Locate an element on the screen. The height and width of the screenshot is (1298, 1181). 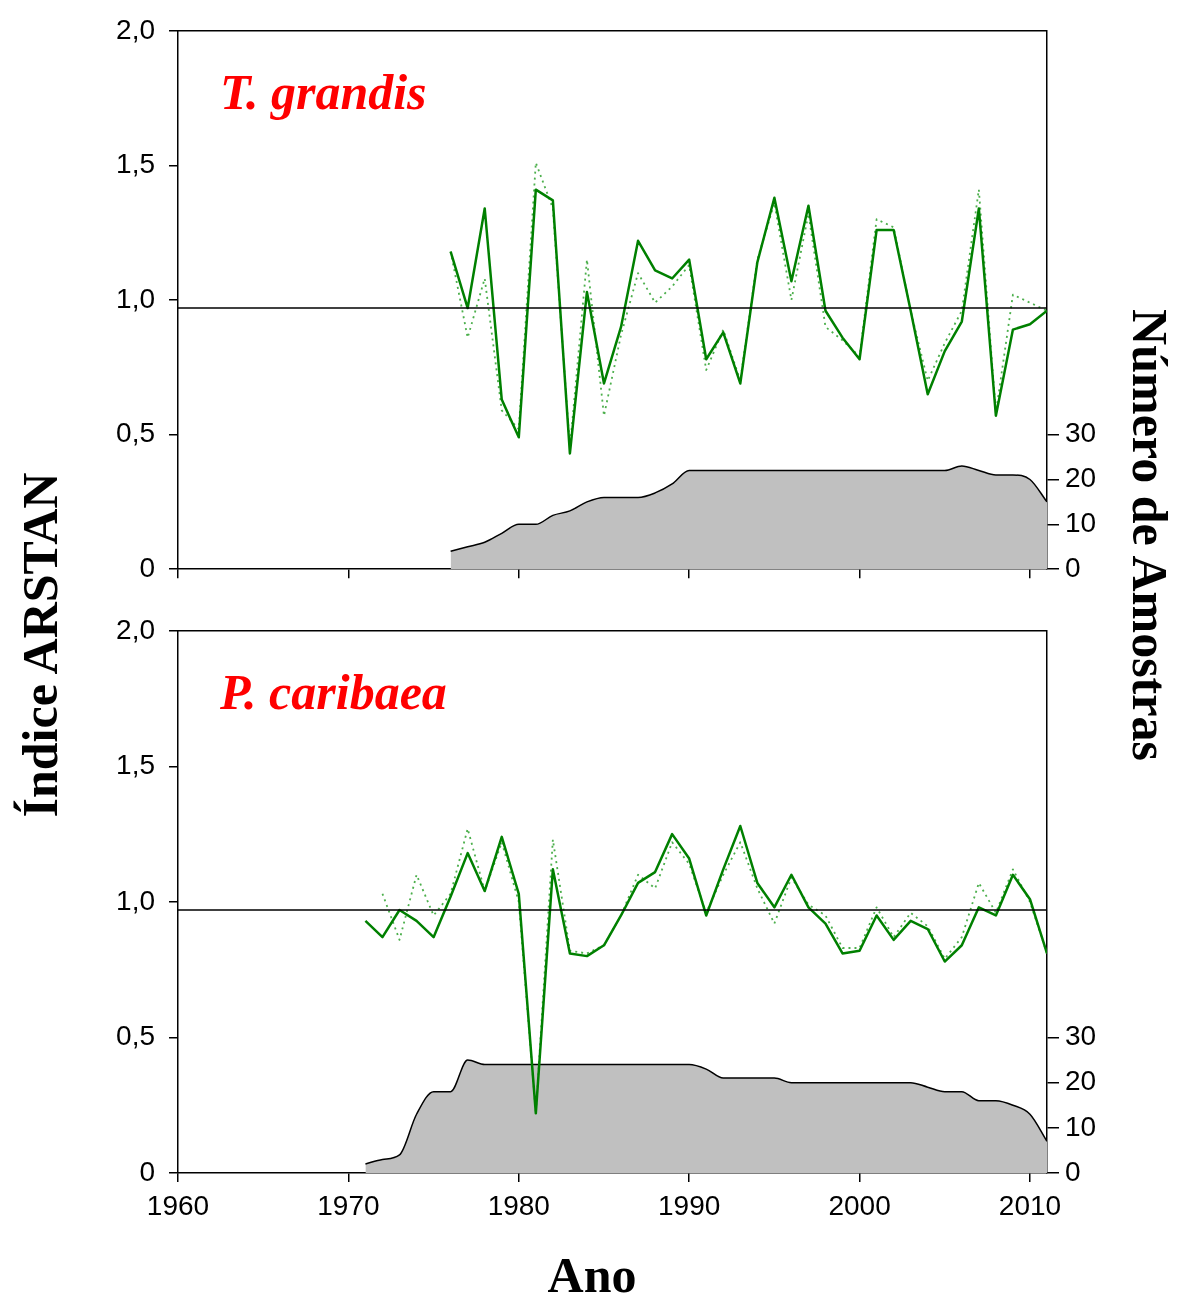
y-axis-title: Índice ARSTAN is located at coordinates (40, 645).